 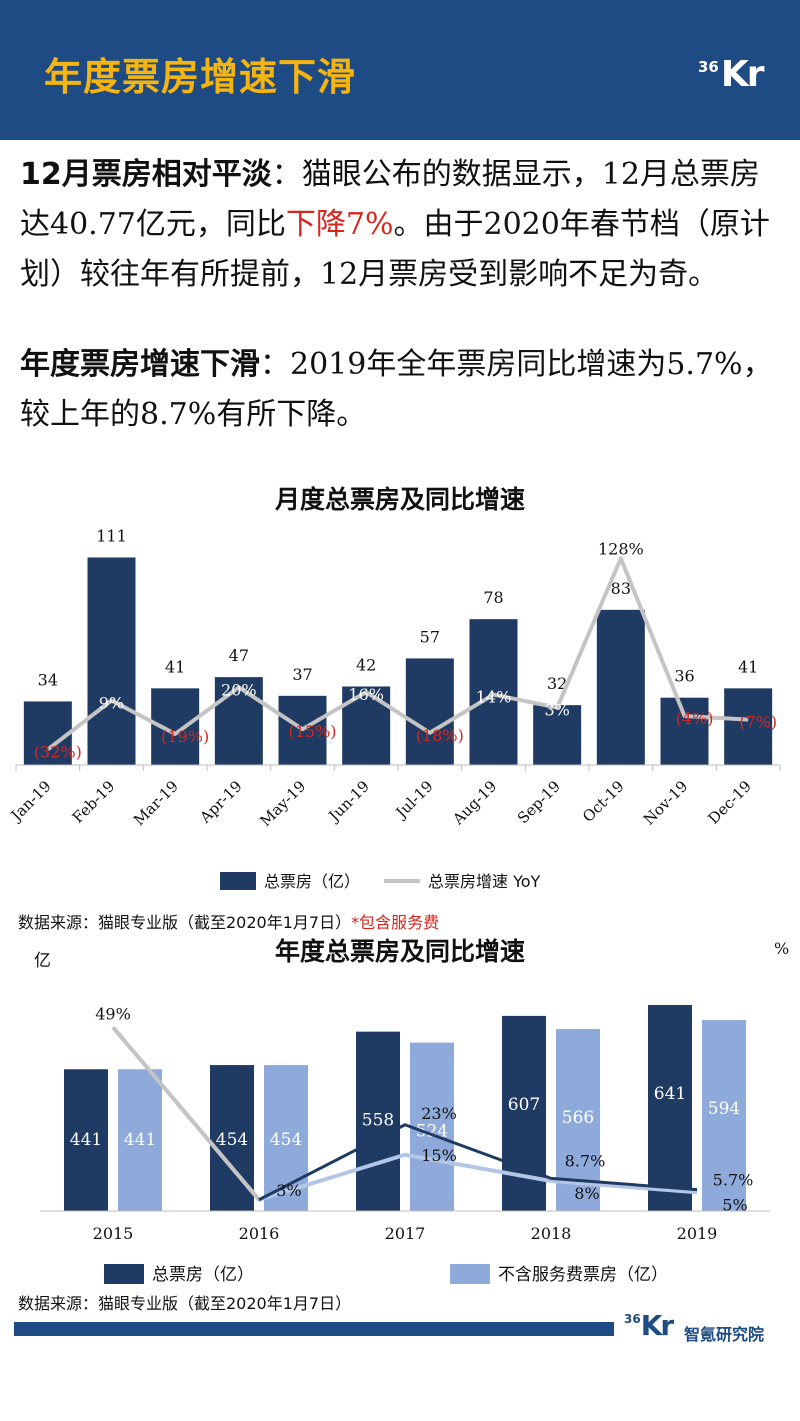 I want to click on x-tick-label: Oct-19, so click(x=603, y=801).